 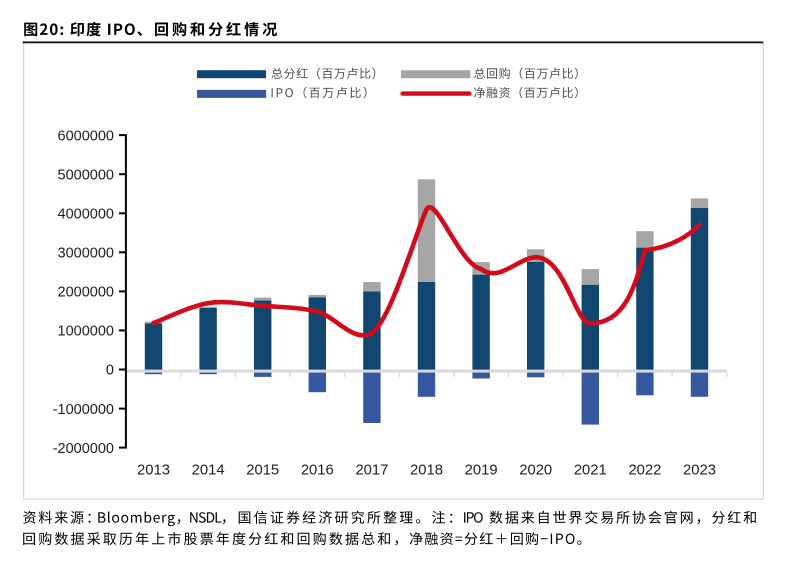 What do you see at coordinates (153, 470) in the screenshot?
I see `svg-text: 2013` at bounding box center [153, 470].